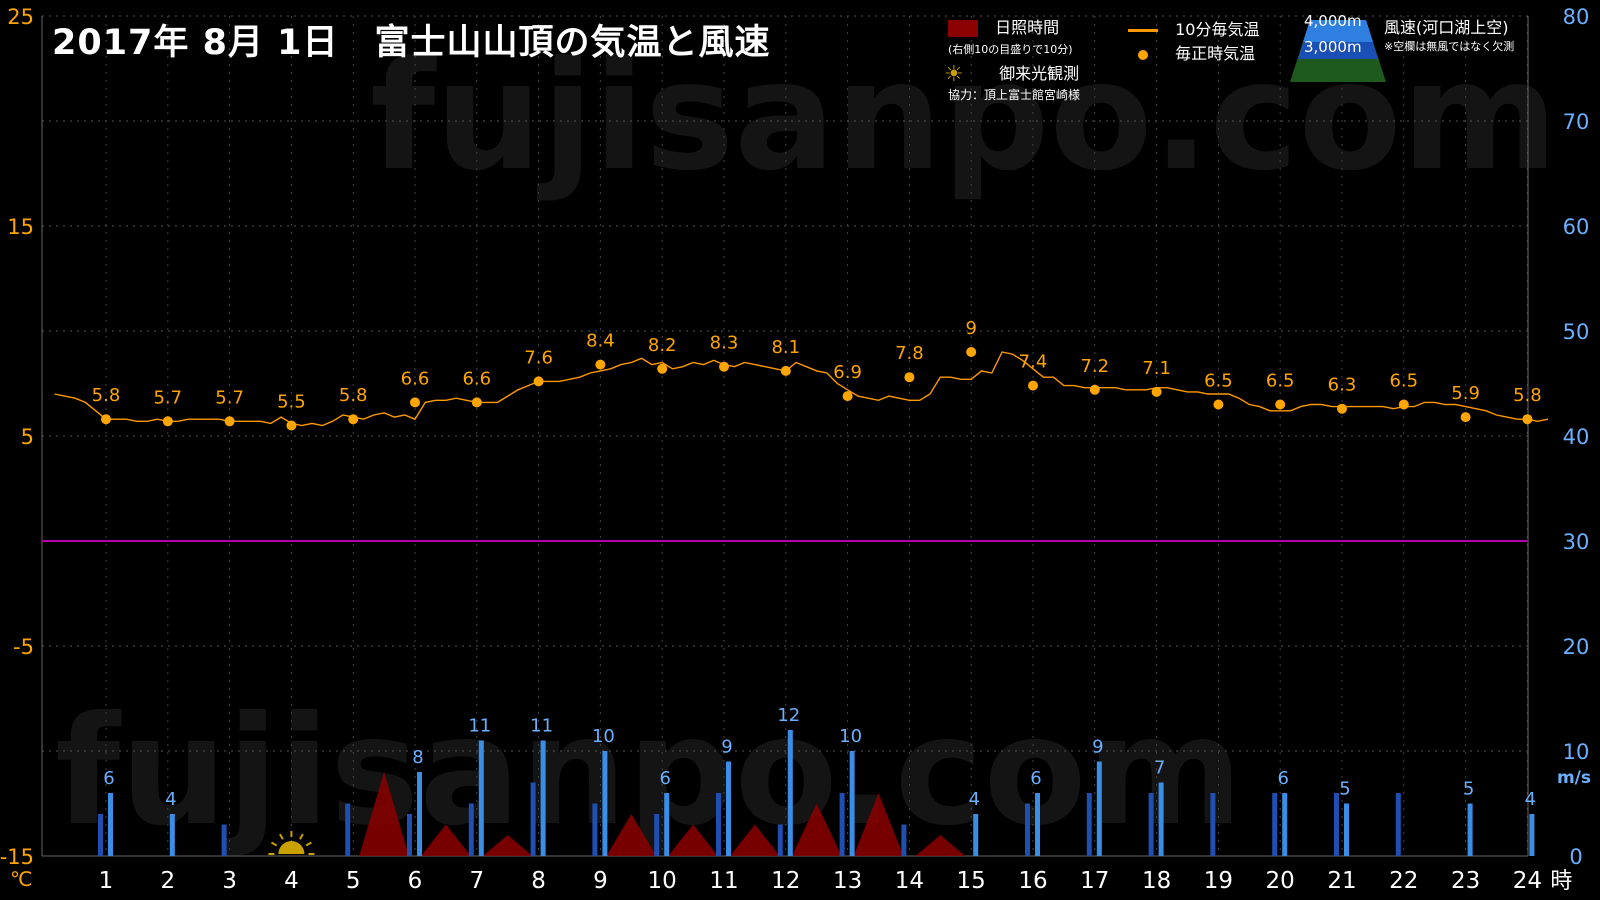 This screenshot has width=1600, height=900. Describe the element at coordinates (20, 227) in the screenshot. I see `y-tick-left: 15` at that location.